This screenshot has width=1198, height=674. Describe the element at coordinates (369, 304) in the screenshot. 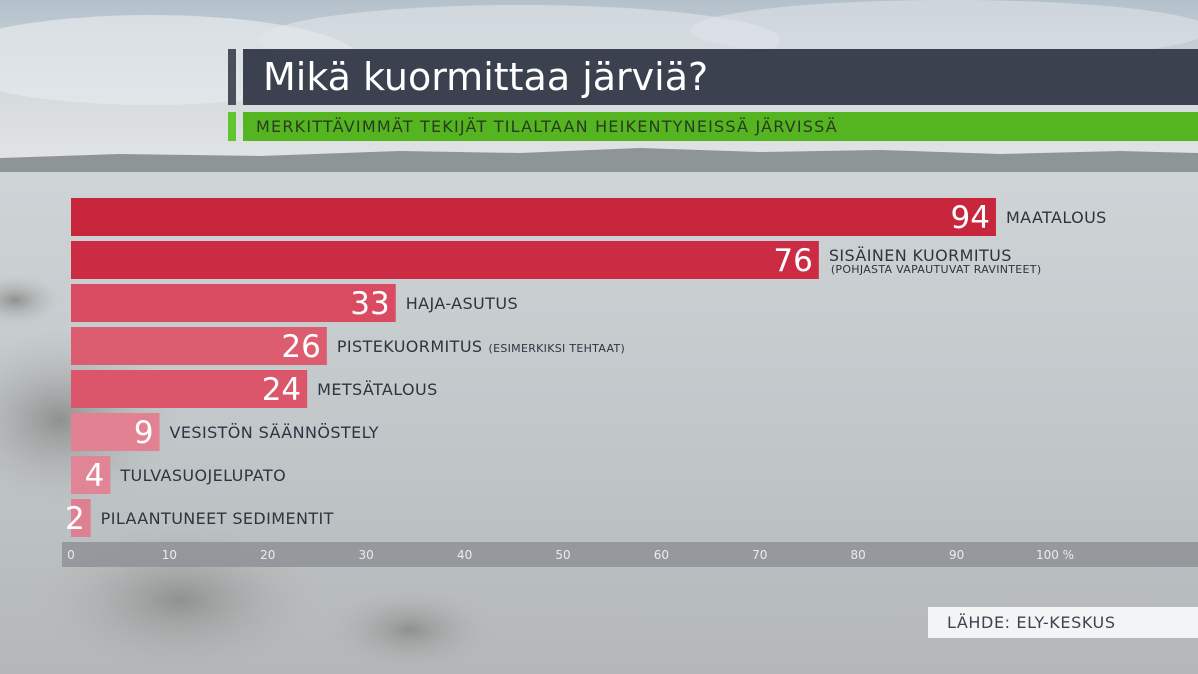

I see `bar-value-label: 33` at that location.